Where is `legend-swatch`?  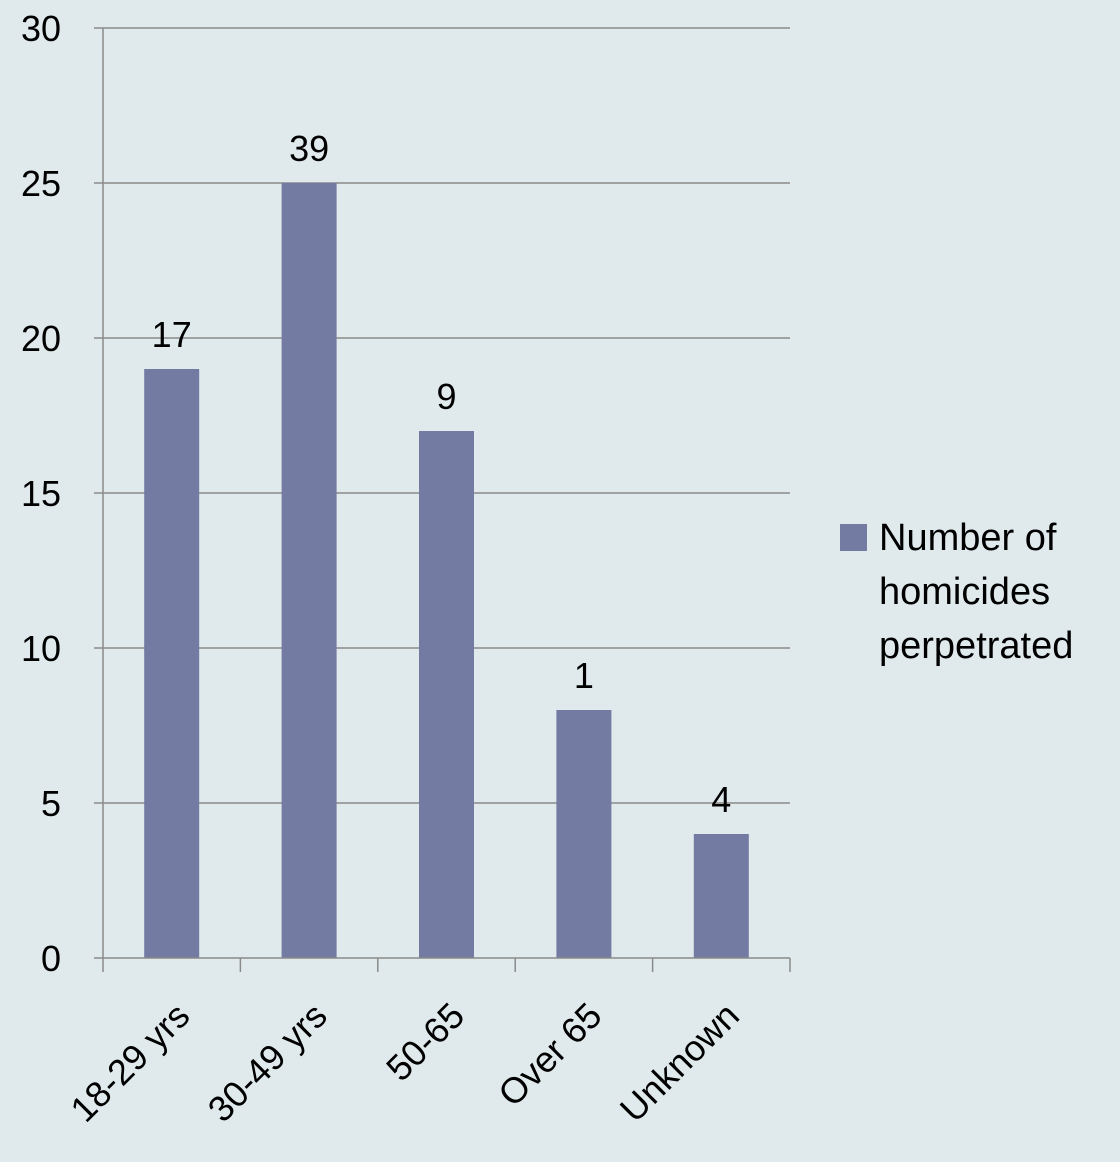
legend-swatch is located at coordinates (853, 537).